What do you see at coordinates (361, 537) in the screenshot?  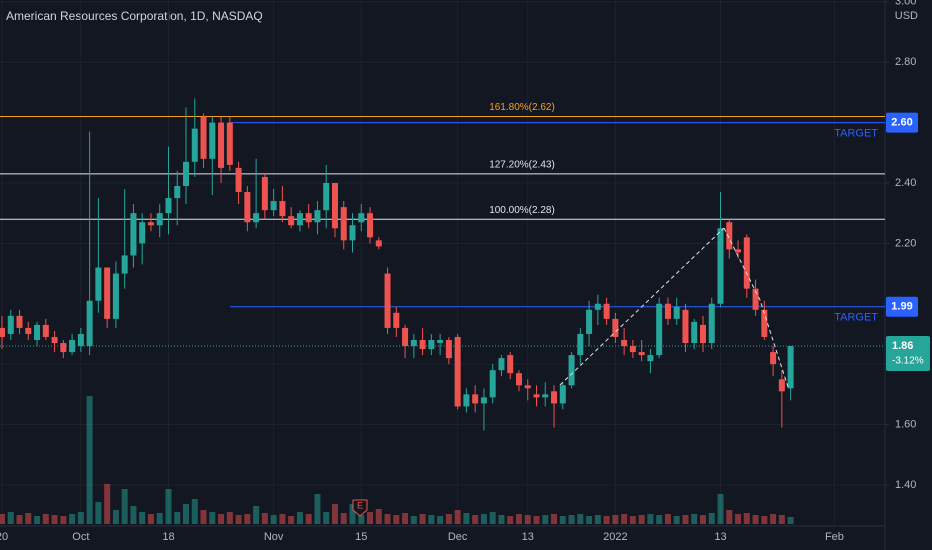 I see `x-tick-label: 15` at bounding box center [361, 537].